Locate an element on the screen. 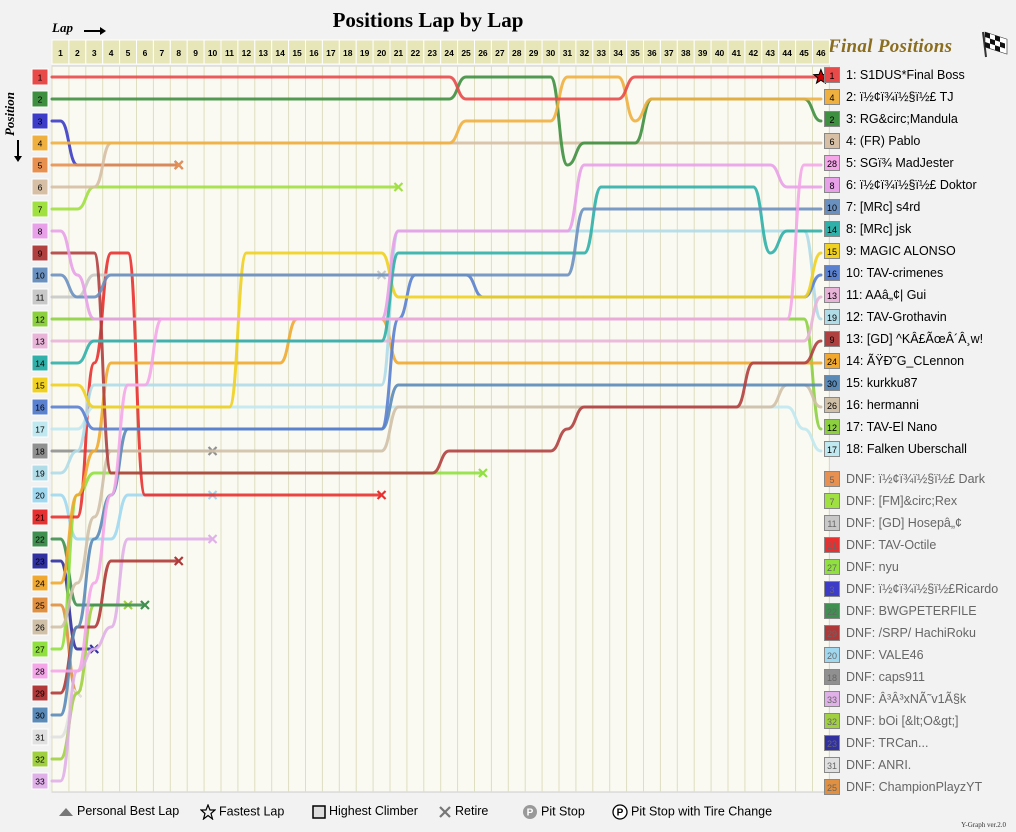 This screenshot has height=832, width=1016. lap-tick-label: 11 is located at coordinates (229, 53).